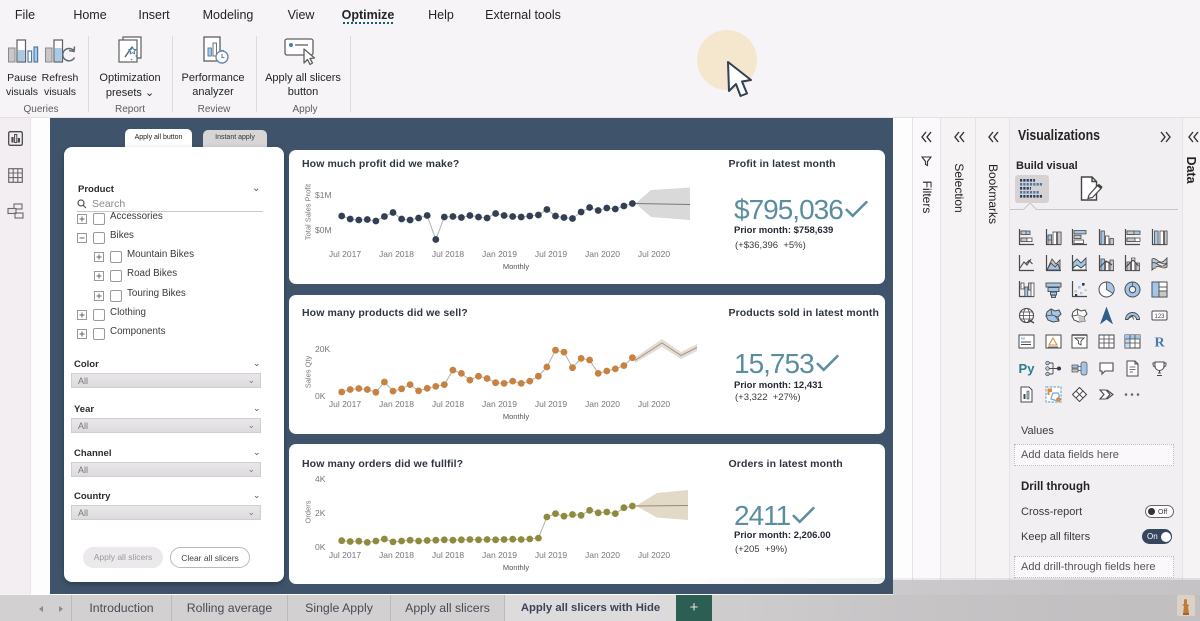  I want to click on svg-text: Py, so click(1027, 368).